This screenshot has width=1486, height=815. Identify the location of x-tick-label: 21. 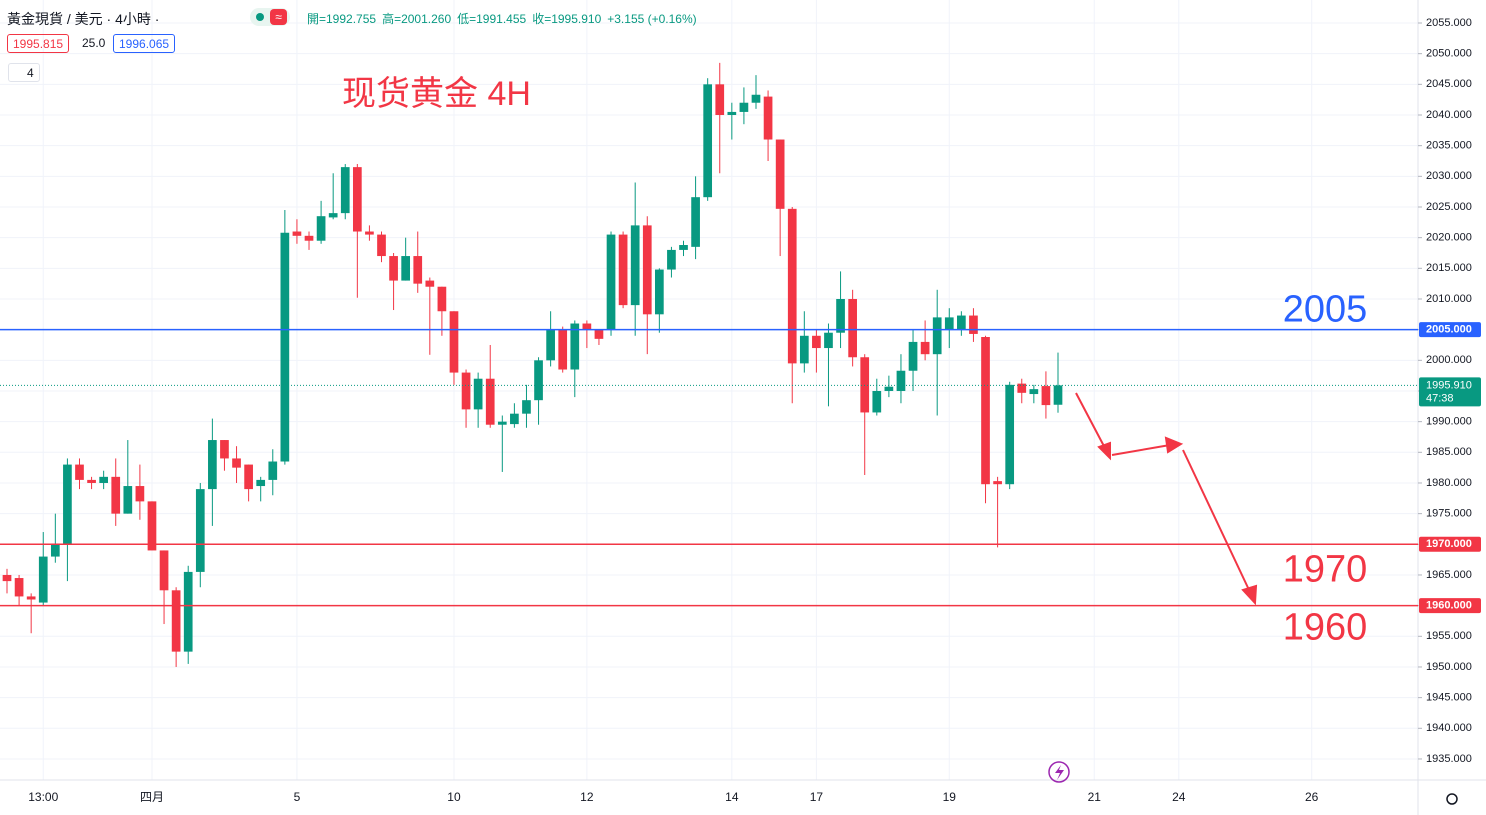
(1095, 797).